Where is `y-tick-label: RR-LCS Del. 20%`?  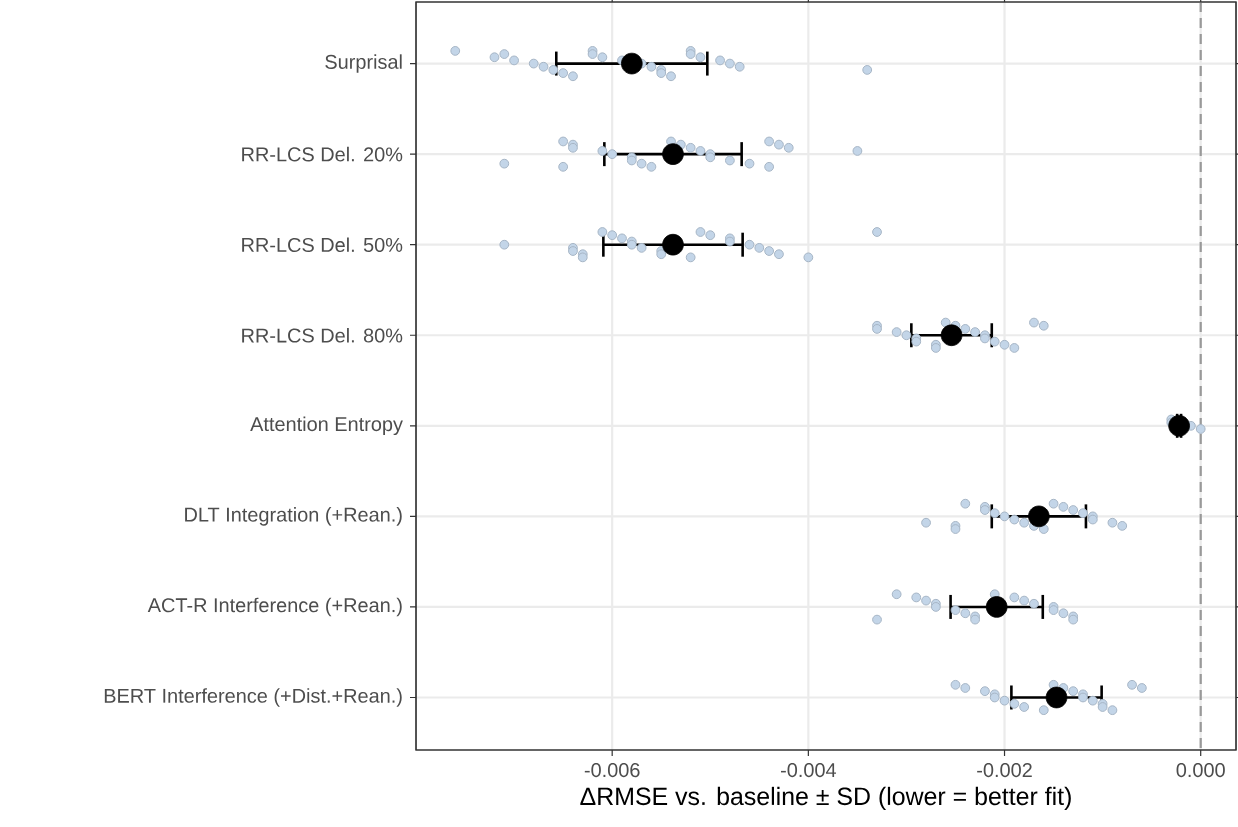 y-tick-label: RR-LCS Del. 20% is located at coordinates (322, 154).